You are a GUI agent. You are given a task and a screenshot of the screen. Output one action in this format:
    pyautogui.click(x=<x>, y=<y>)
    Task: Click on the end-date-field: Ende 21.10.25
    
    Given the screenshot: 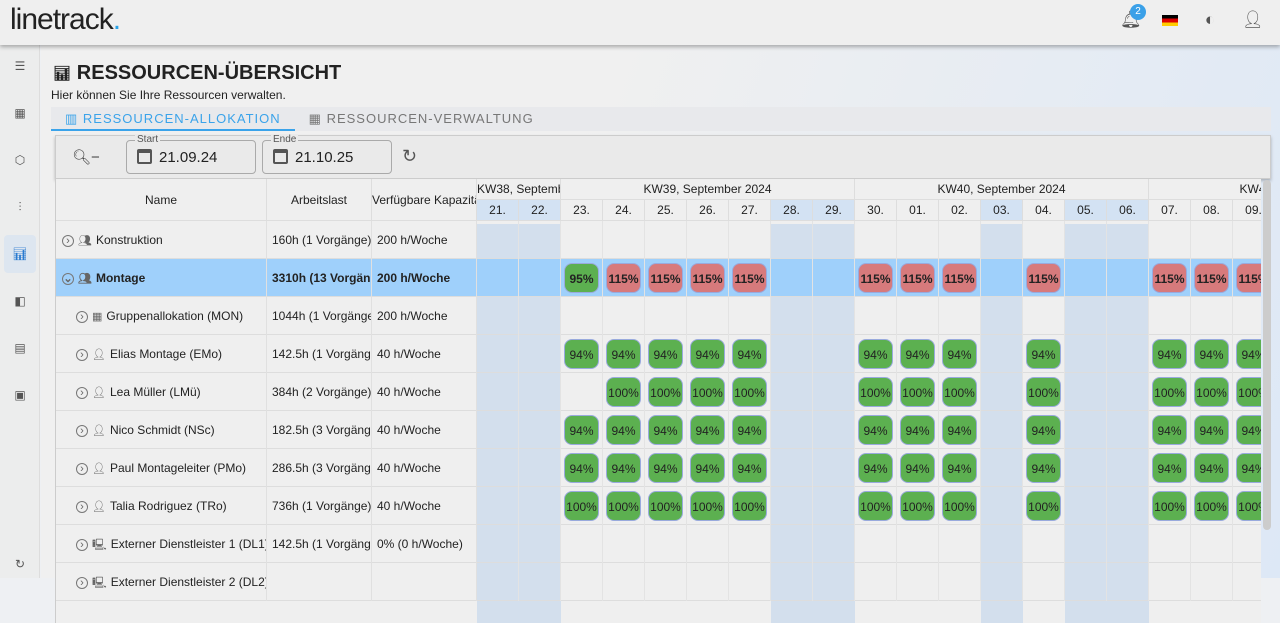 What is the action you would take?
    pyautogui.click(x=327, y=154)
    